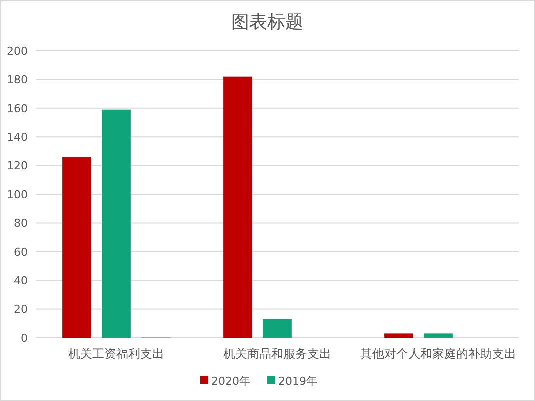 Image resolution: width=535 pixels, height=401 pixels. I want to click on x-tick-label: 机关商品和服务支出, so click(278, 354).